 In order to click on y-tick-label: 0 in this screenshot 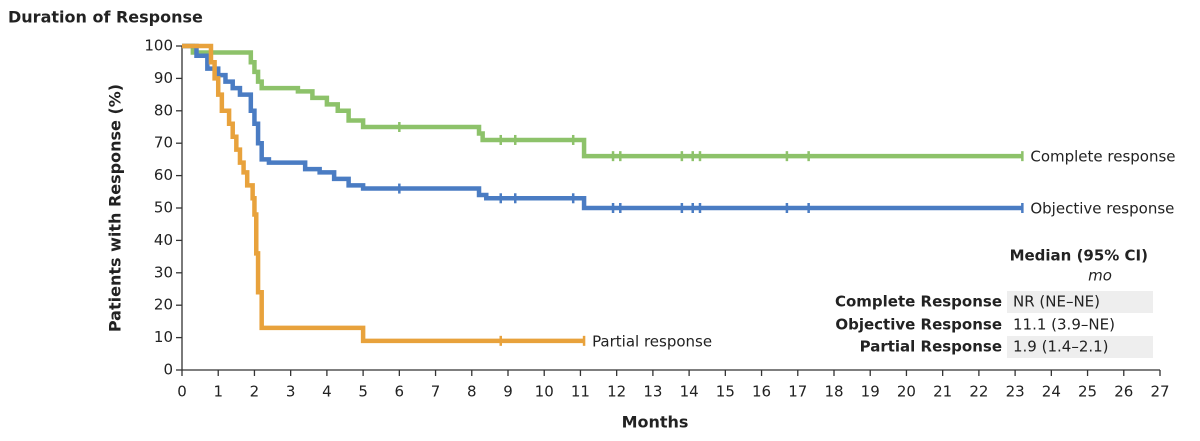, I will do `click(168, 370)`.